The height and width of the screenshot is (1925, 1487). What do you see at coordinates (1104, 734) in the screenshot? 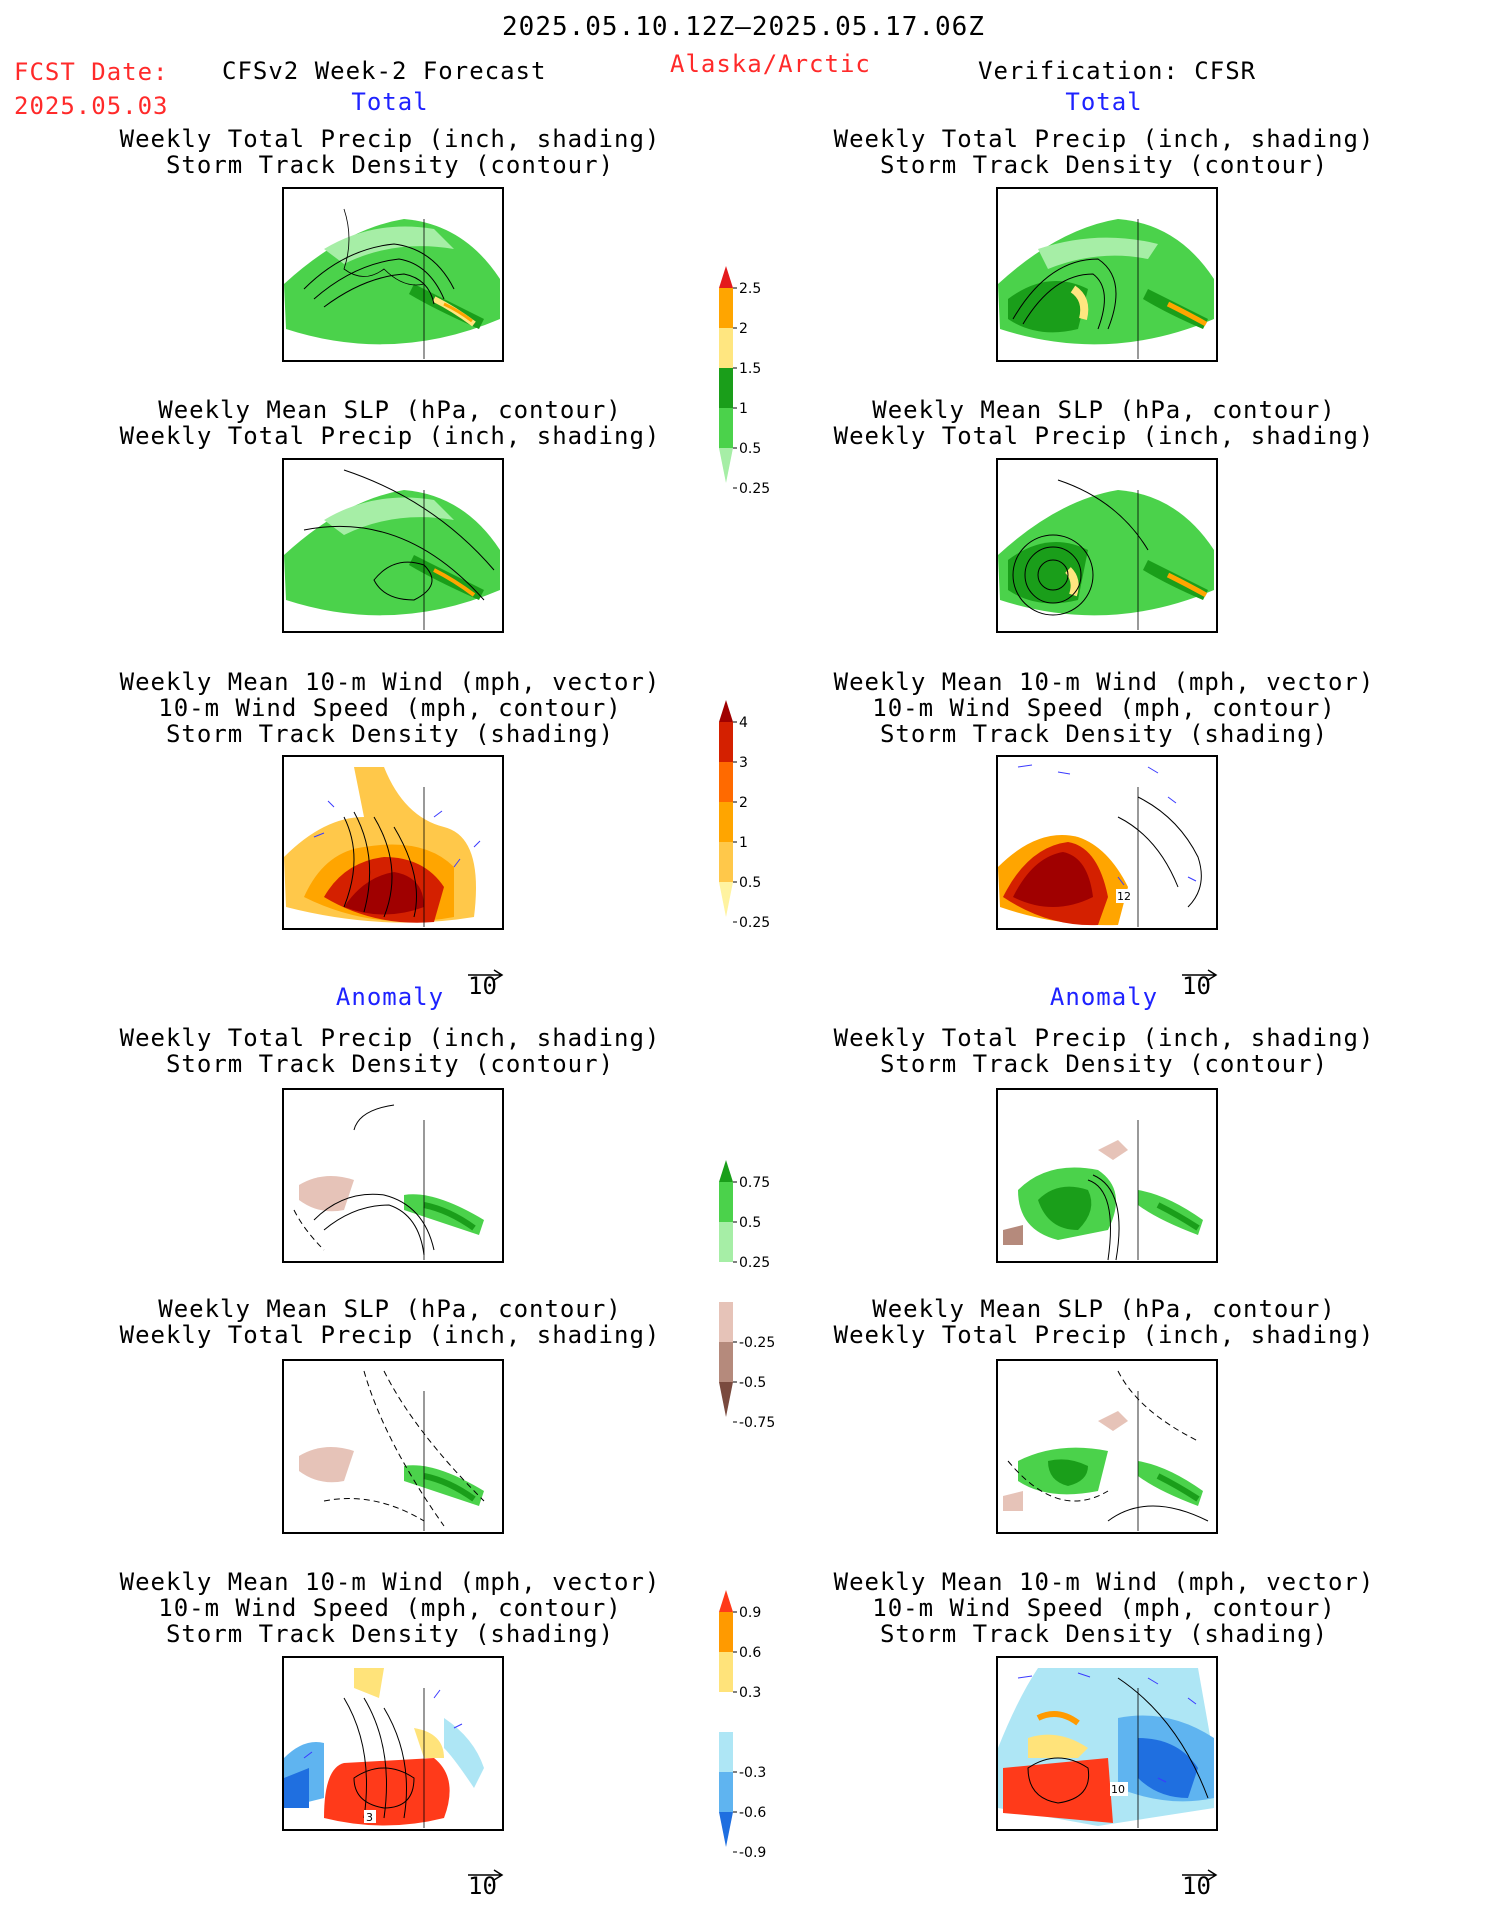
I see `title-tr3-line3: Storm Track Density (shading)` at bounding box center [1104, 734].